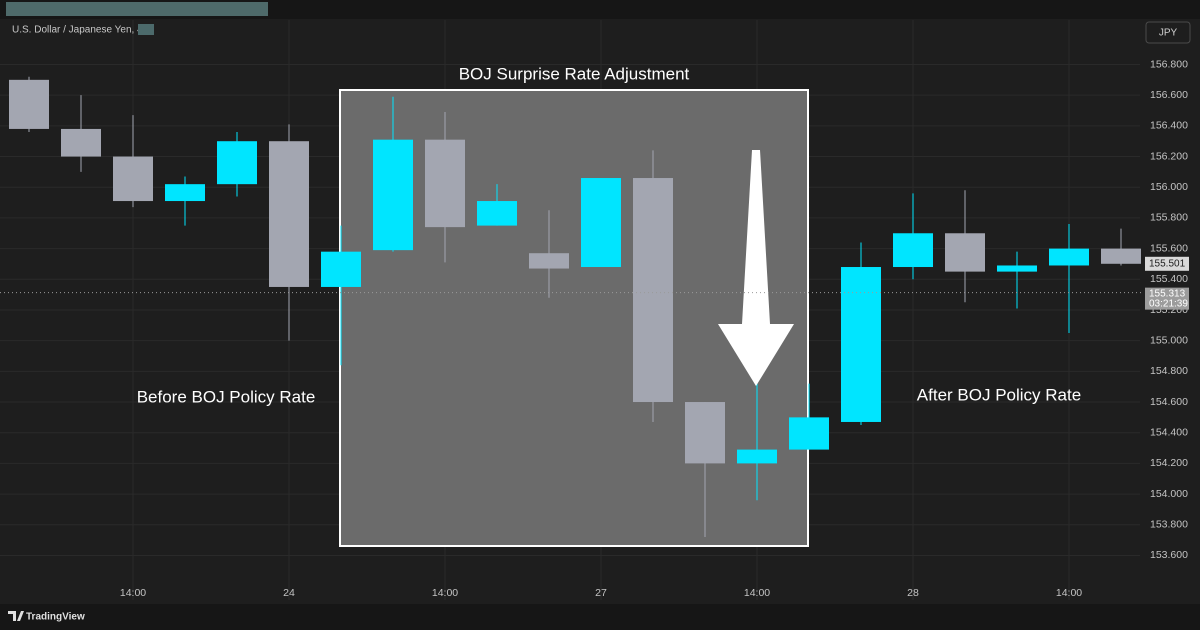 The width and height of the screenshot is (1200, 630). What do you see at coordinates (574, 73) in the screenshot?
I see `annotation-title: BOJ Surprise Rate Adjustment` at bounding box center [574, 73].